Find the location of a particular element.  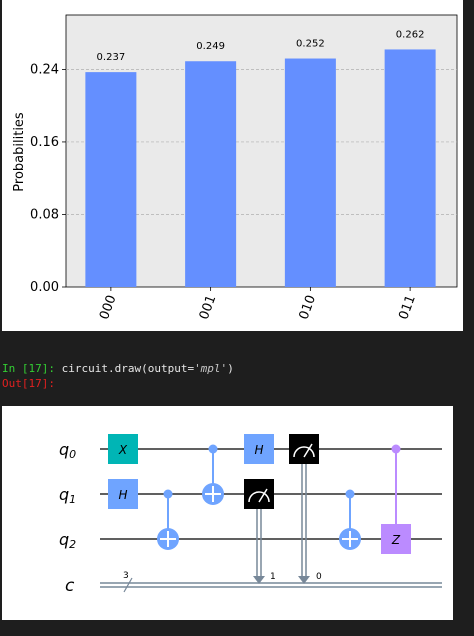

classical-width-label: 3 is located at coordinates (126, 576).